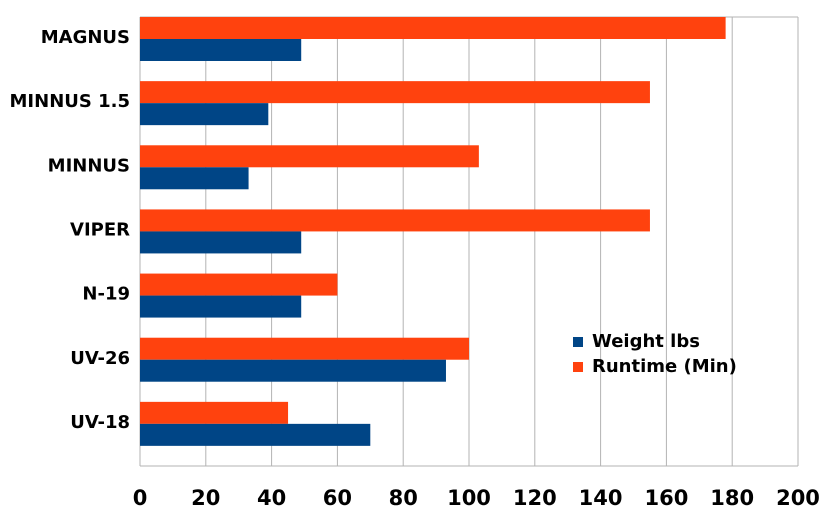 Image resolution: width=822 pixels, height=514 pixels. Describe the element at coordinates (140, 498) in the screenshot. I see `x-tick-label: 0` at that location.